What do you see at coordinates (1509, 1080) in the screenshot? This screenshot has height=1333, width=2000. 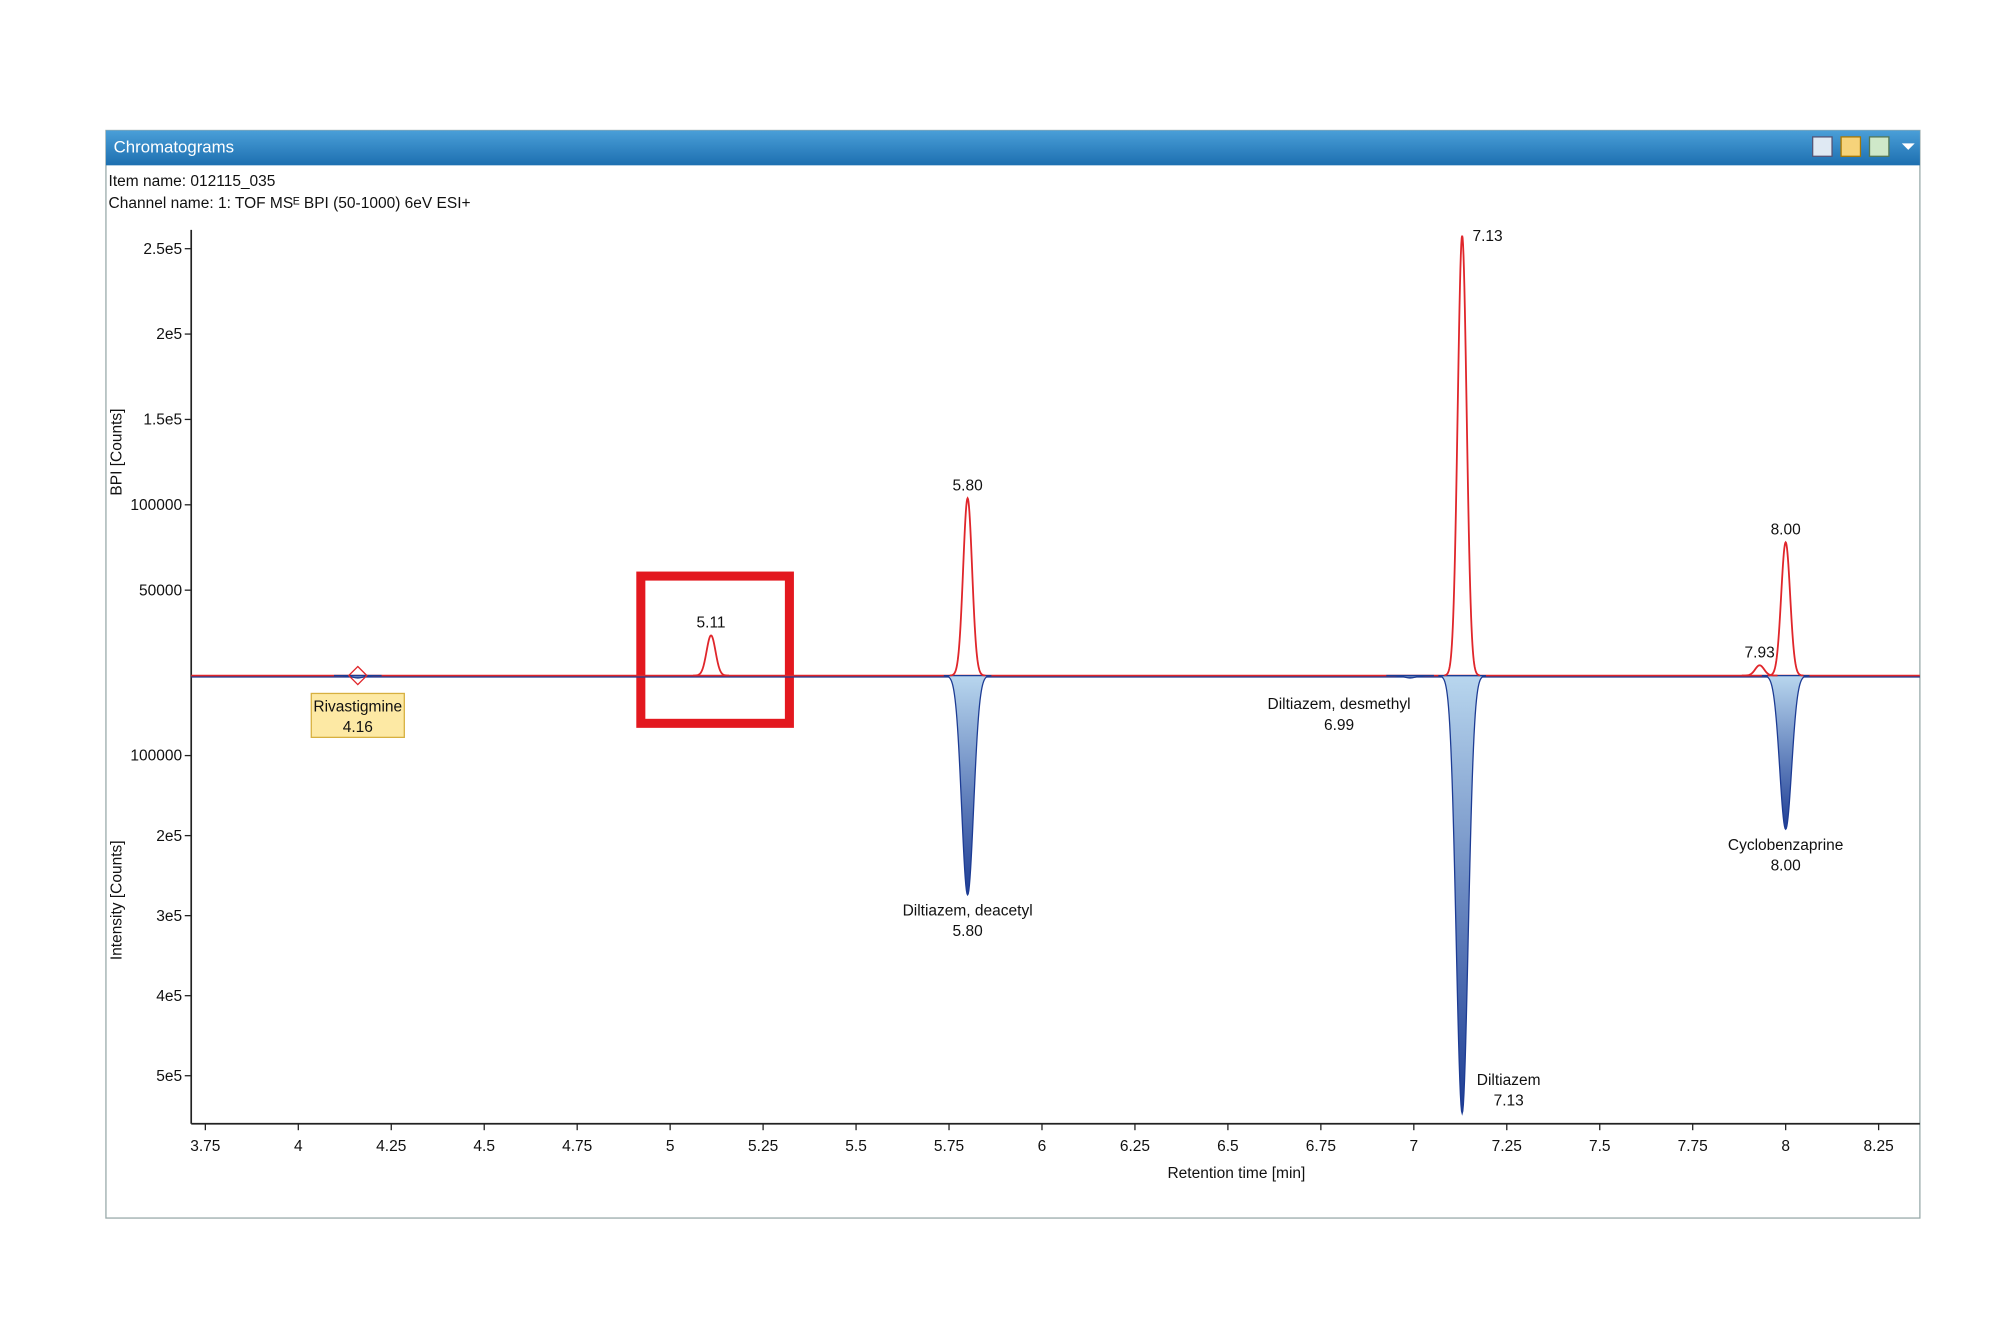 I see `peak-name: Diltiazem` at bounding box center [1509, 1080].